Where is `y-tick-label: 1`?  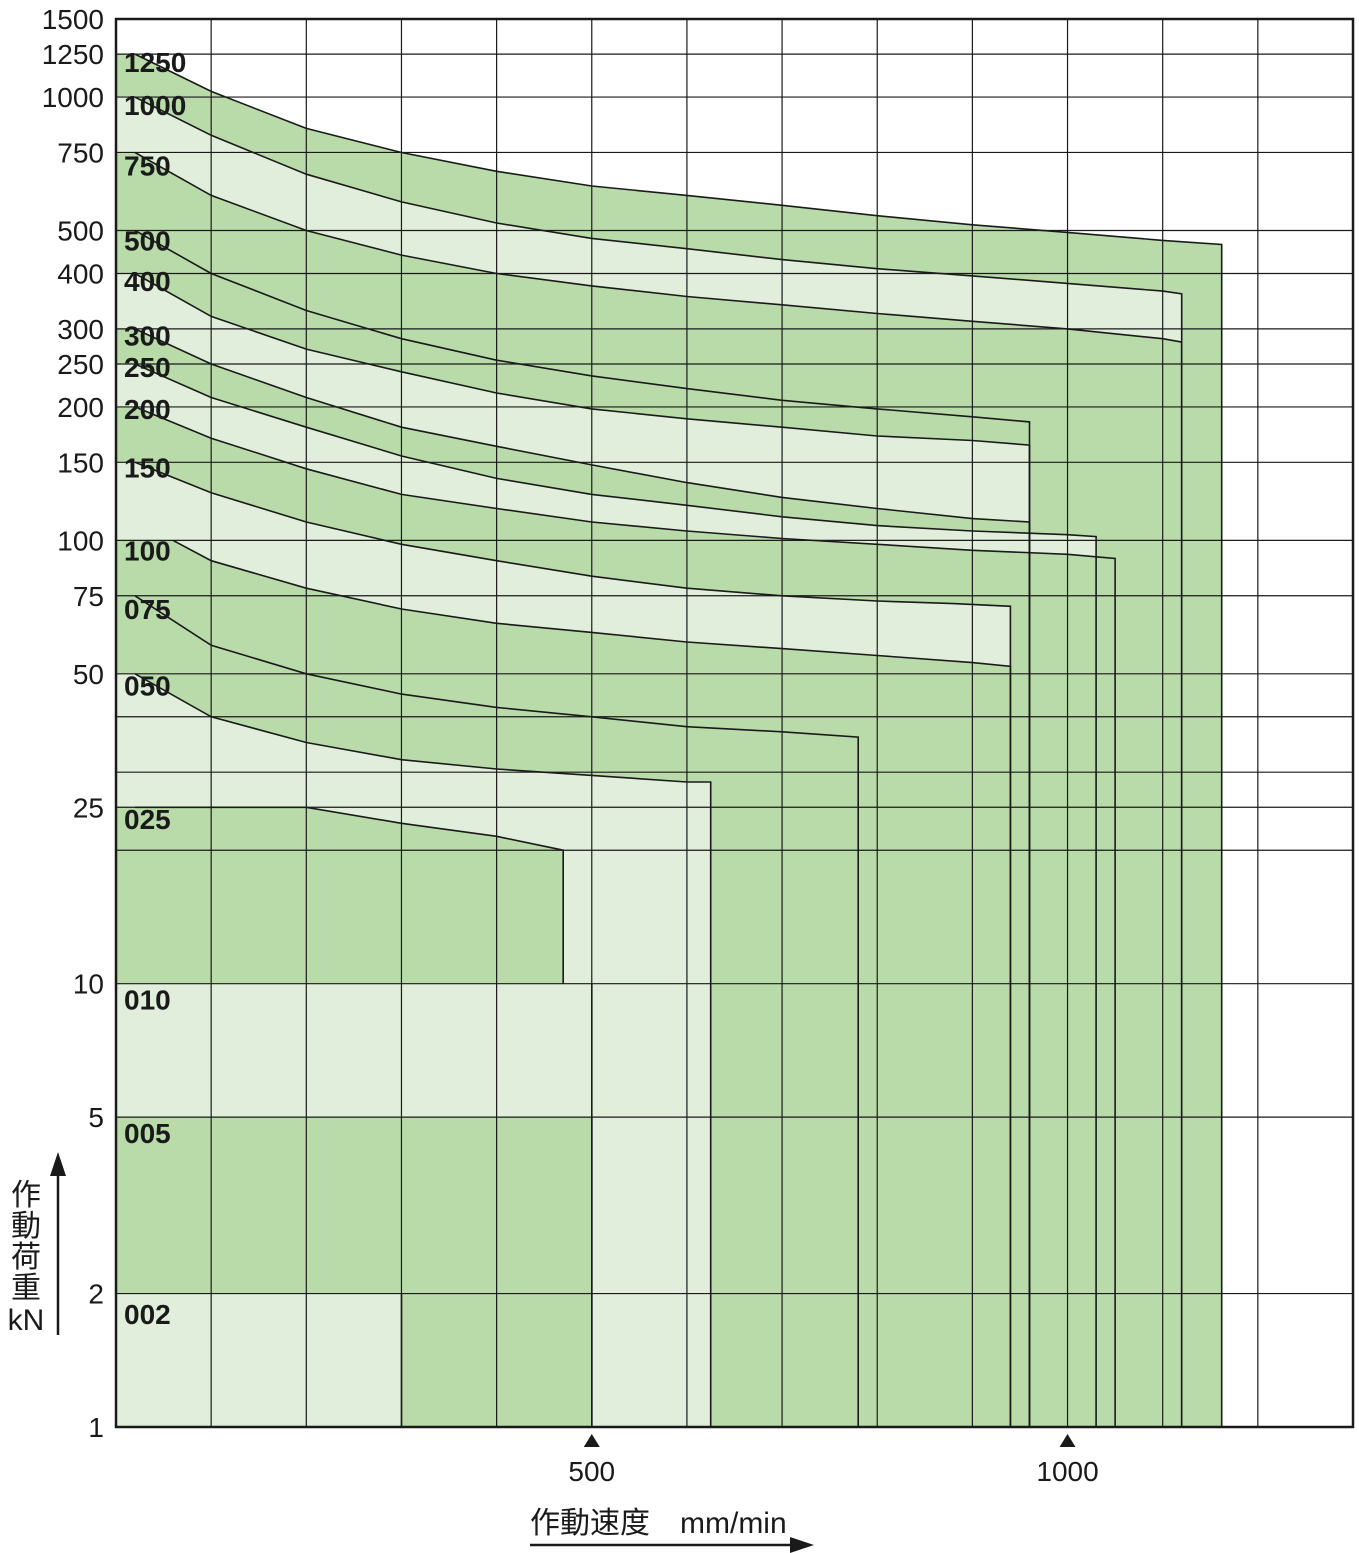 y-tick-label: 1 is located at coordinates (96, 1427).